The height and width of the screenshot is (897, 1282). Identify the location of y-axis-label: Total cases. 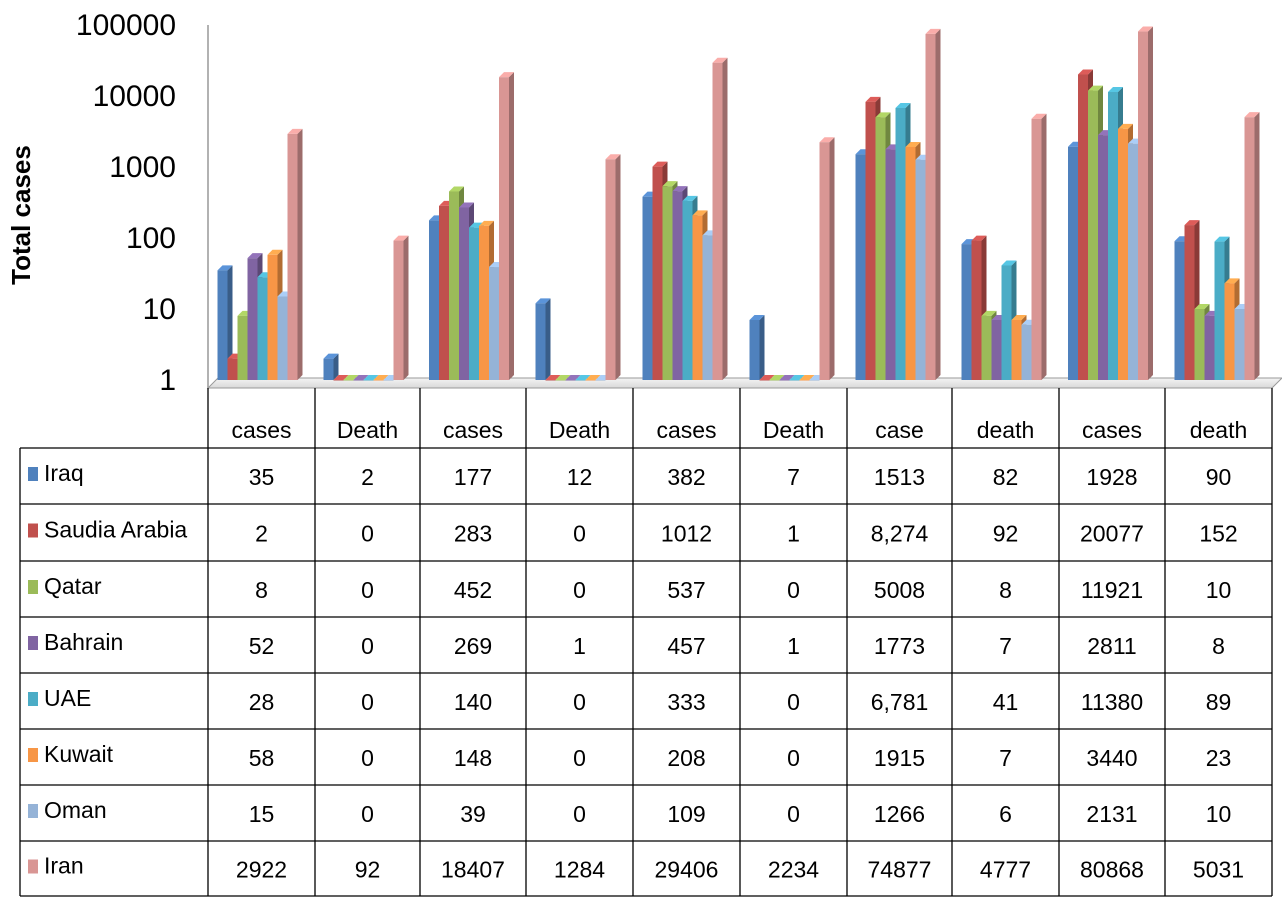
(21, 215).